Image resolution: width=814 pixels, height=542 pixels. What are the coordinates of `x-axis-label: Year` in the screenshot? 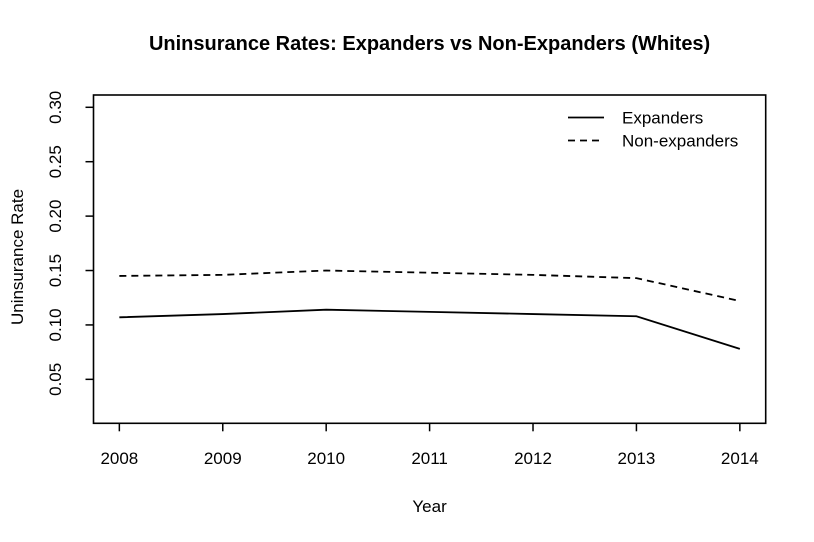 It's located at (429, 506).